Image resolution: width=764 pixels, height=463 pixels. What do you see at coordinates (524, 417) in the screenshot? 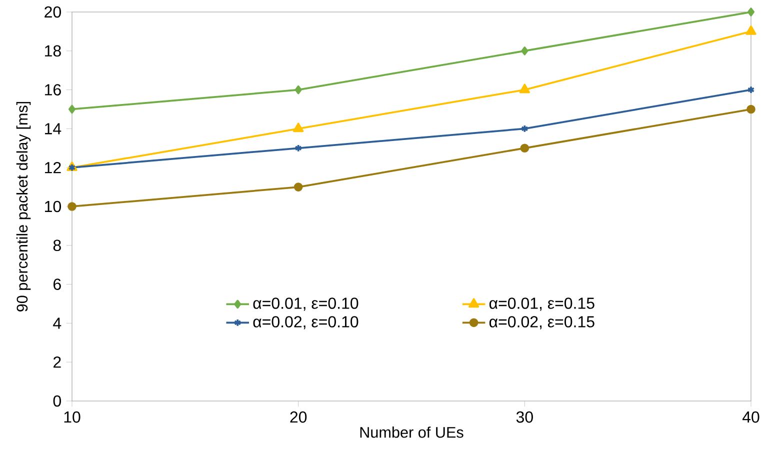
I see `x-tick-label: 30` at bounding box center [524, 417].